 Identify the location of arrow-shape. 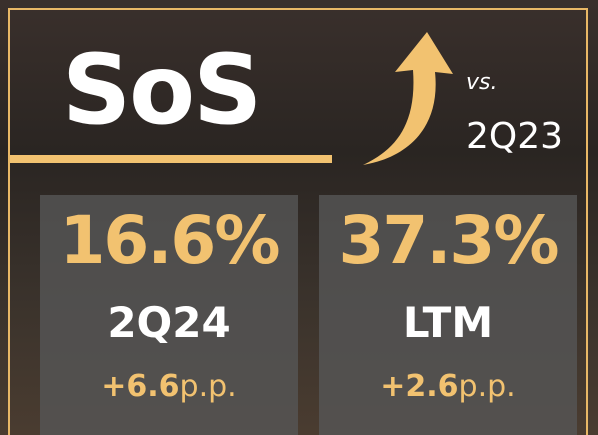
(408, 98).